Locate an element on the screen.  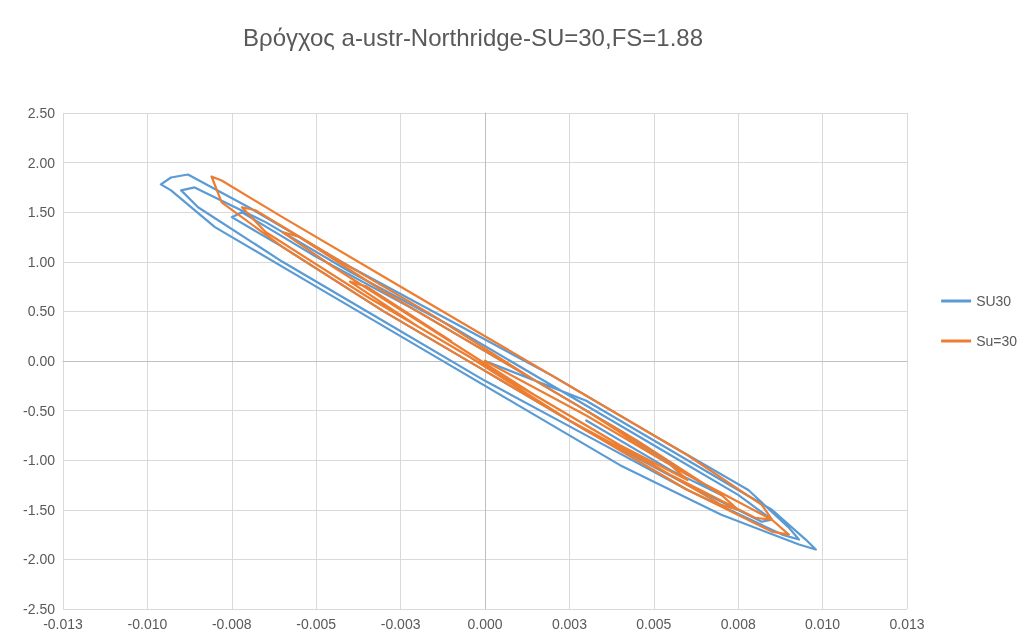
chart-title: Βρόγχος a-ustr-Northridge-SU=30,FS=1.88 is located at coordinates (473, 37).